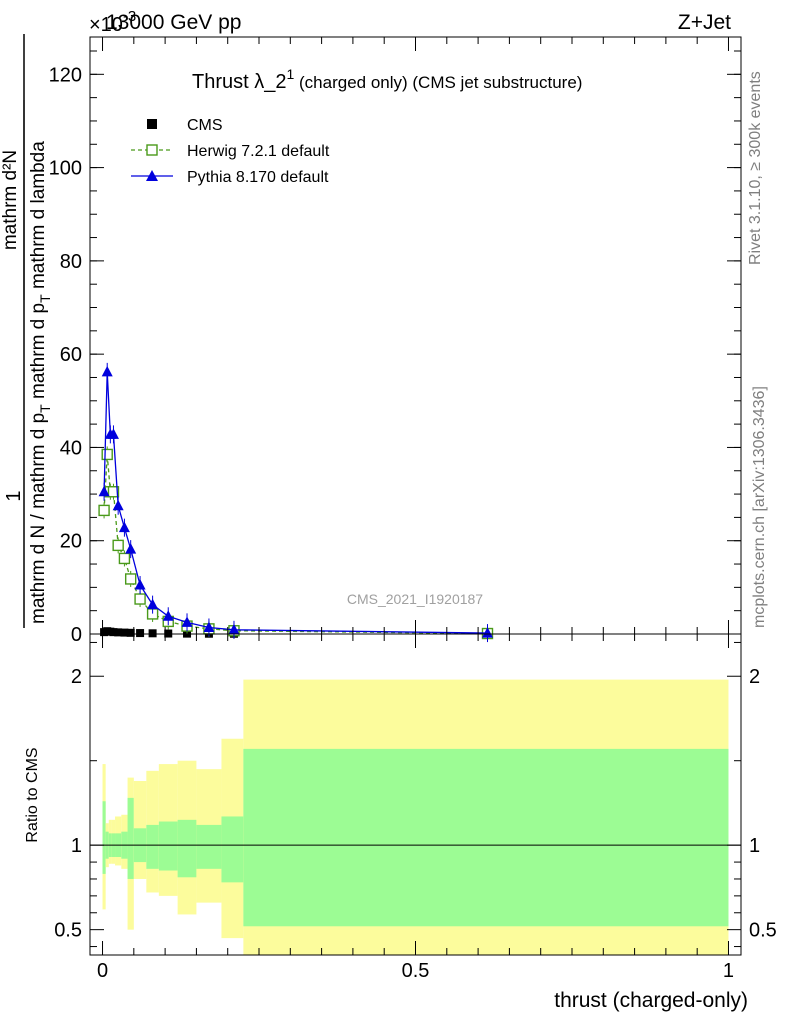 This screenshot has width=786, height=1024. What do you see at coordinates (754, 677) in the screenshot?
I see `ratio-y-tick-label-right: 2` at bounding box center [754, 677].